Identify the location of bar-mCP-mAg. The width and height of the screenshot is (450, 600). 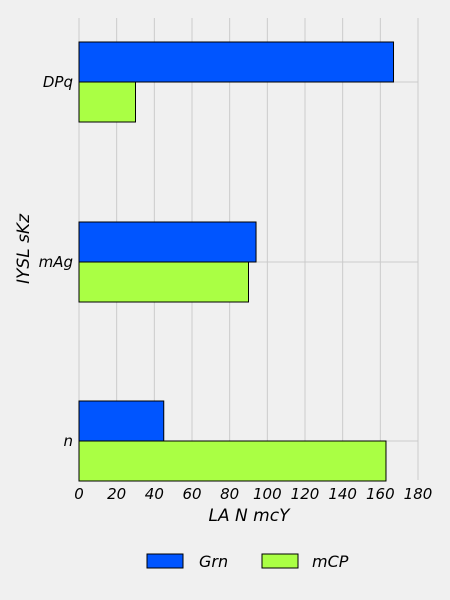
(163, 282).